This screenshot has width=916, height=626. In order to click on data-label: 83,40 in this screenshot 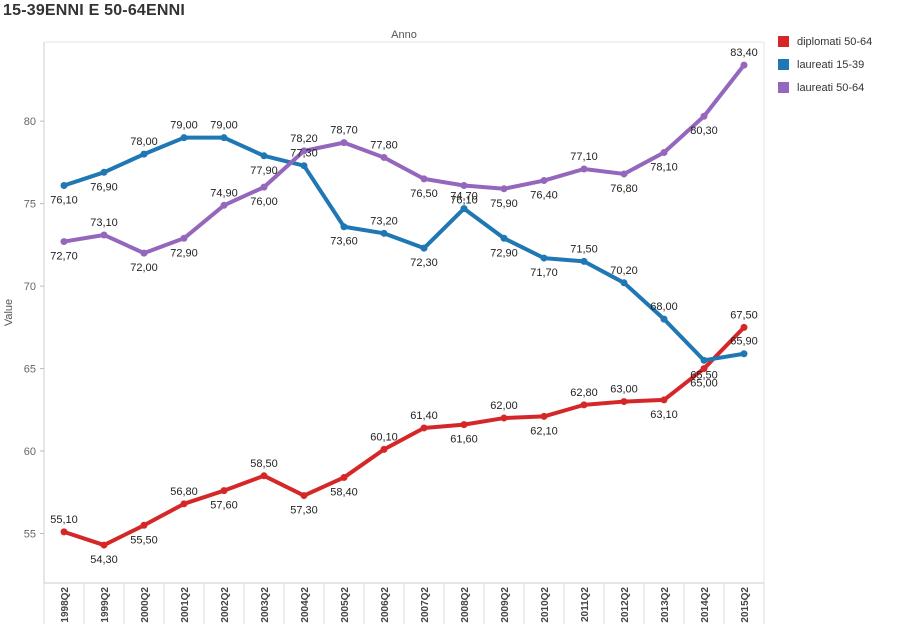, I will do `click(744, 53)`.